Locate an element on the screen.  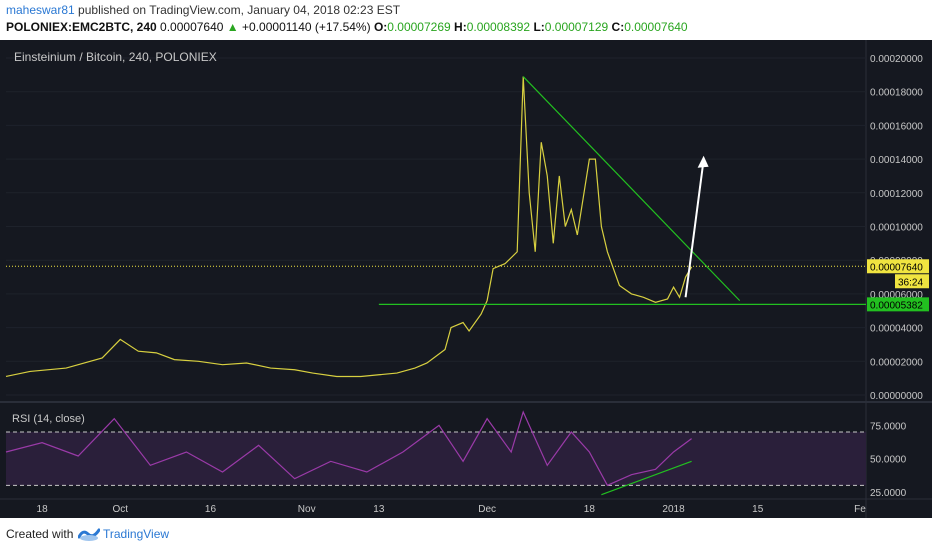
author-link: maheswar81 is located at coordinates (40, 10).